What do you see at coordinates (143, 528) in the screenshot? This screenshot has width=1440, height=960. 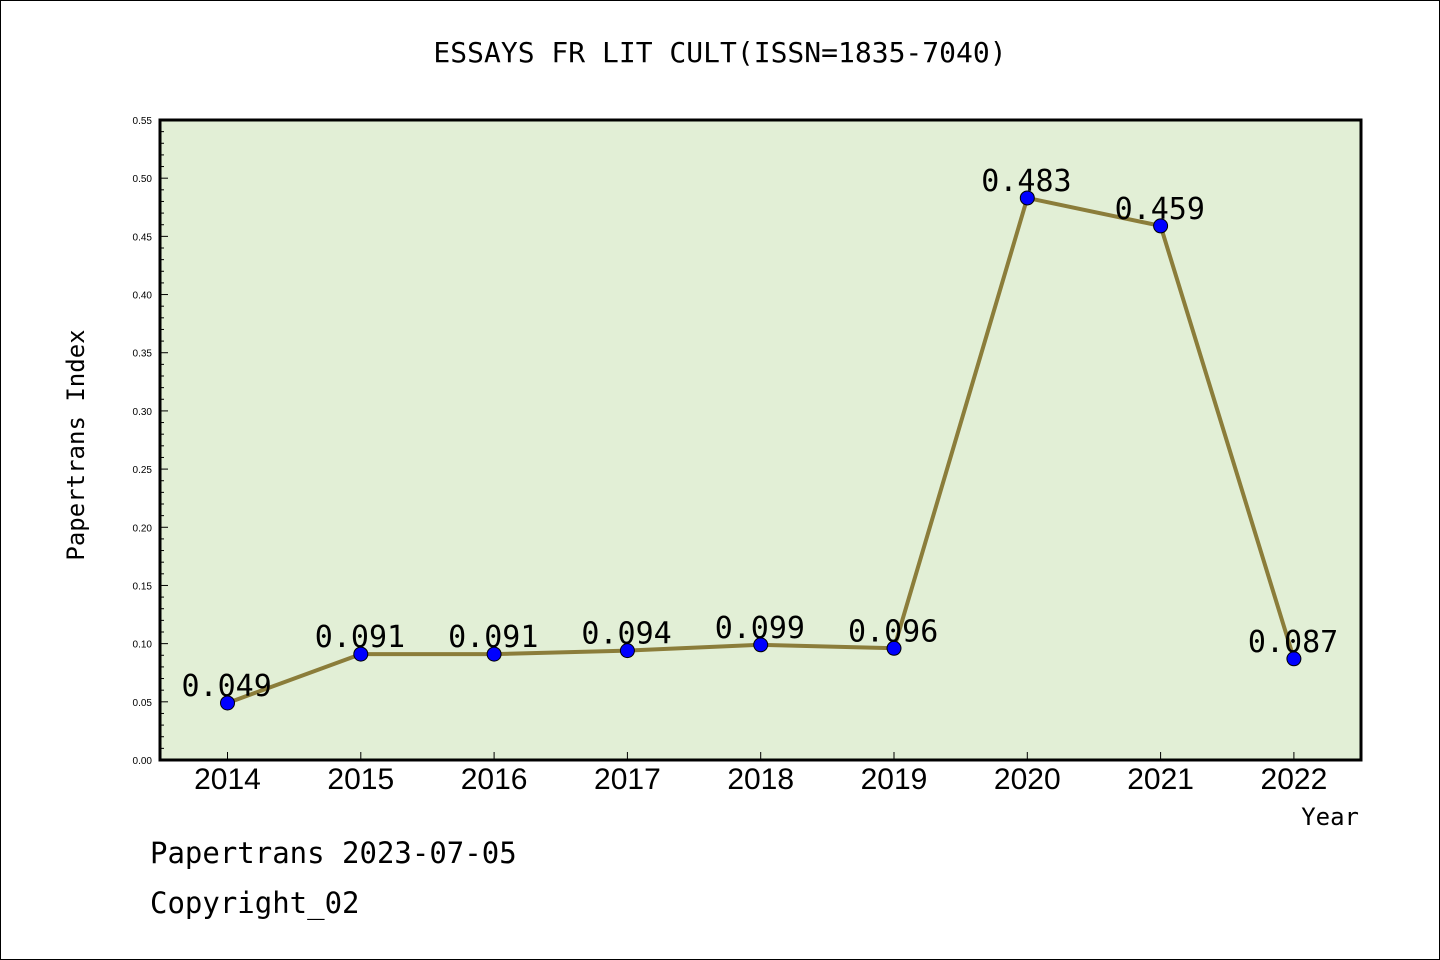 I see `y-tick-label: 0.20` at bounding box center [143, 528].